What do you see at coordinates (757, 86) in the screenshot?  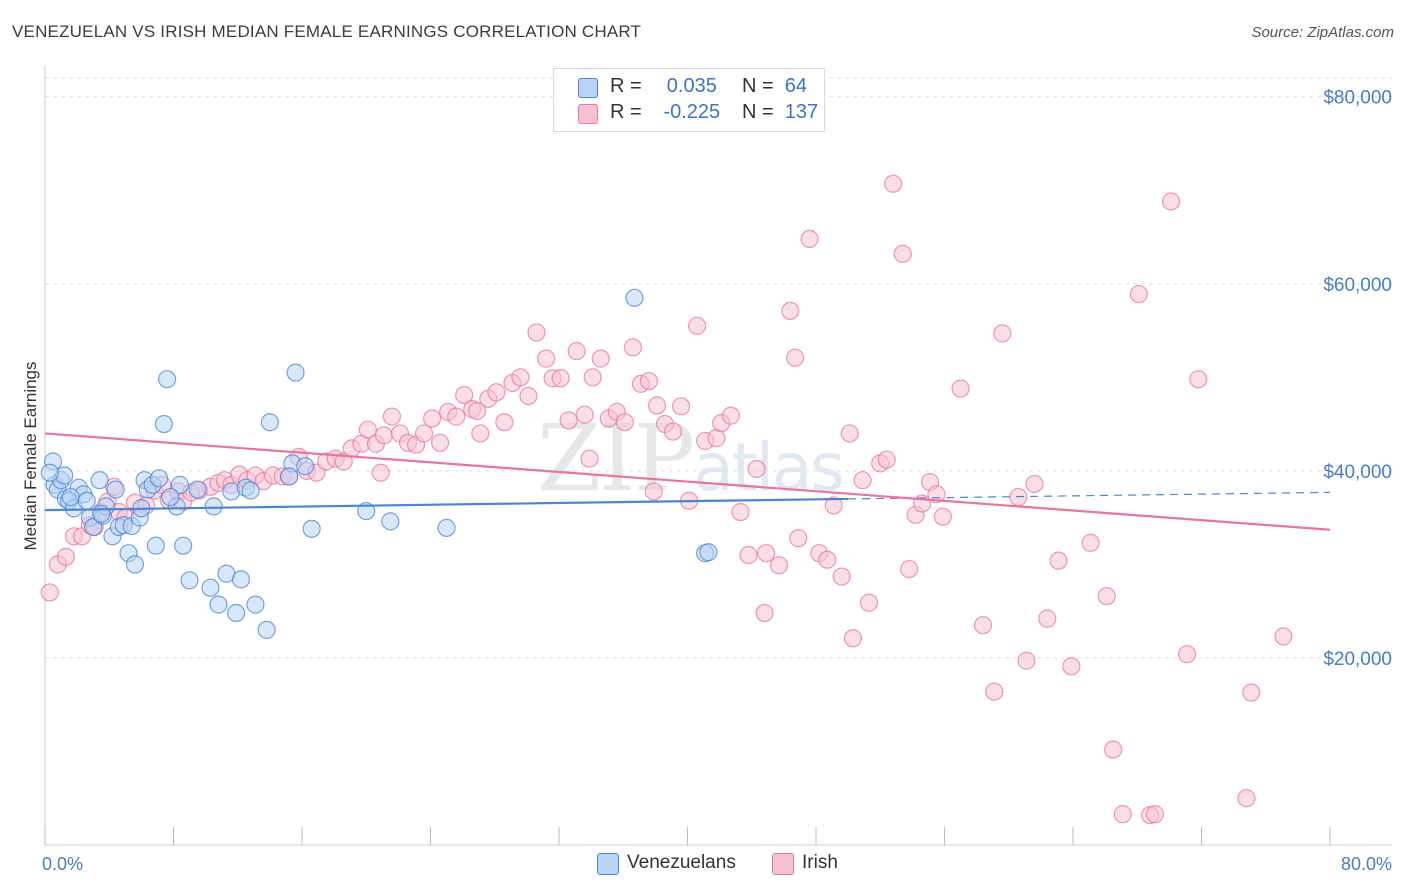 I see `n-label: N =` at bounding box center [757, 86].